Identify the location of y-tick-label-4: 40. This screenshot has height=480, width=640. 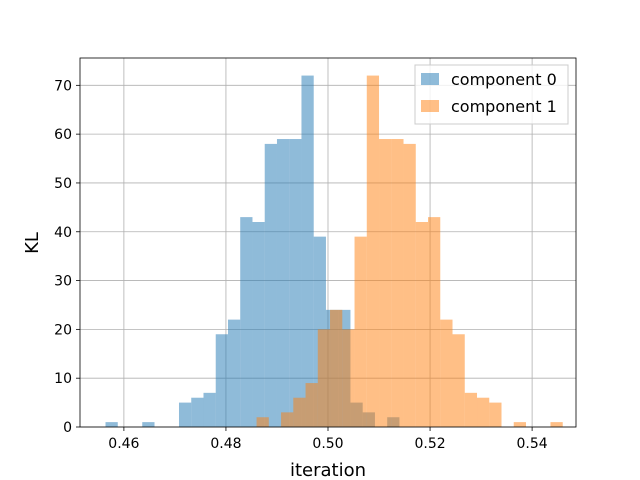
(63, 233).